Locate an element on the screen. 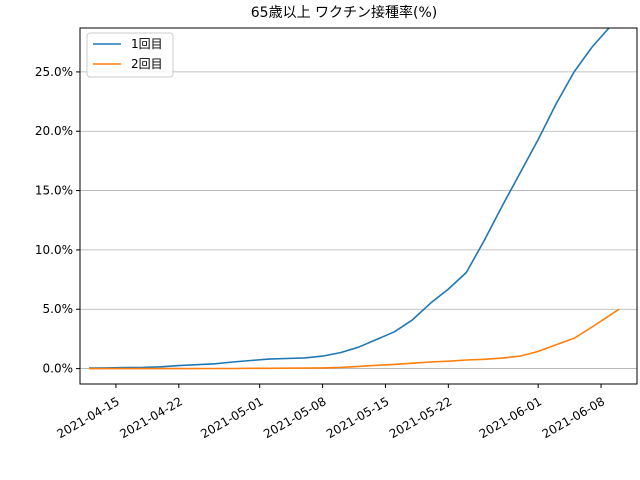 The image size is (640, 480). x-tick-label: 2021-05-08 is located at coordinates (294, 417).